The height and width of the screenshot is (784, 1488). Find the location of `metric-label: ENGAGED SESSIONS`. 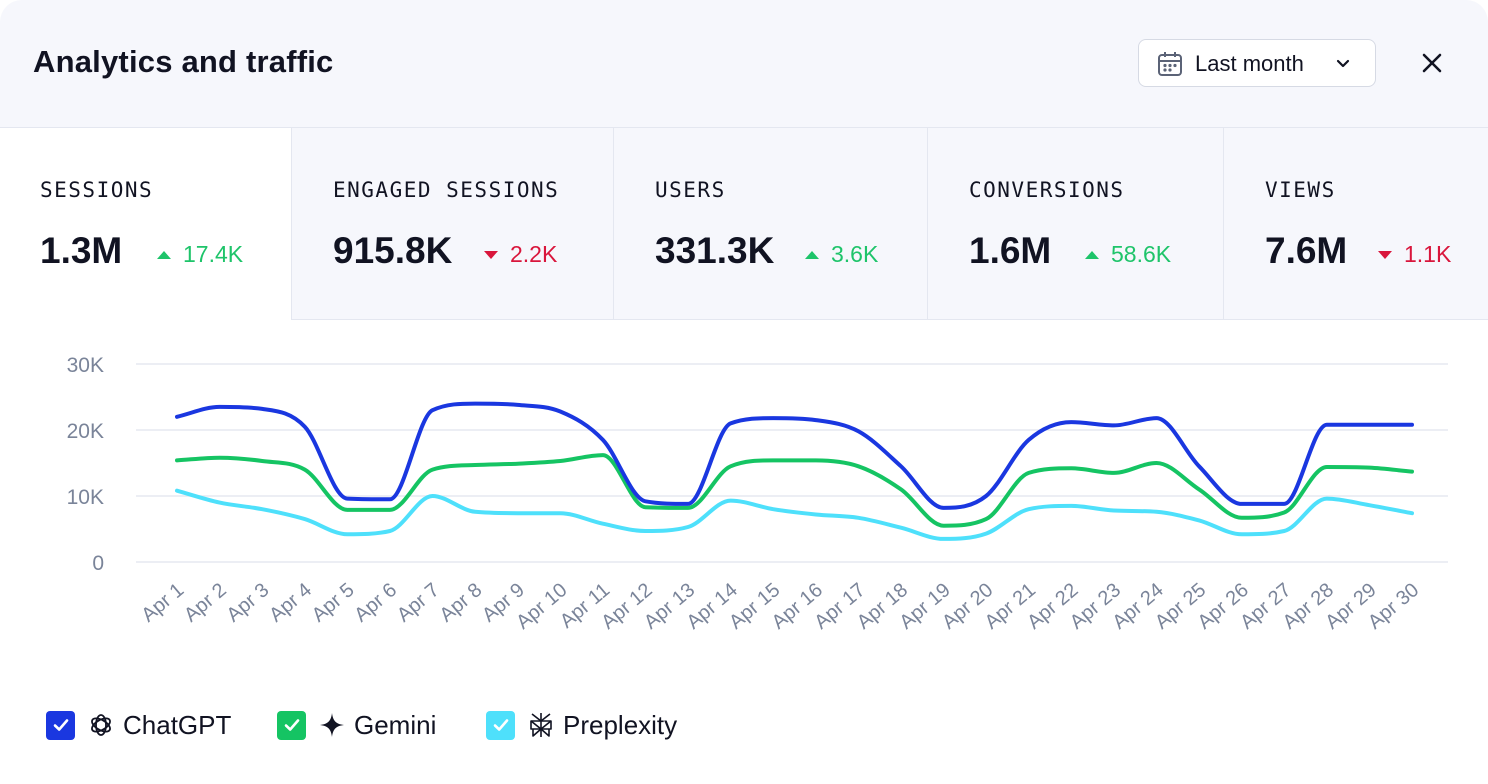

metric-label: ENGAGED SESSIONS is located at coordinates (446, 190).